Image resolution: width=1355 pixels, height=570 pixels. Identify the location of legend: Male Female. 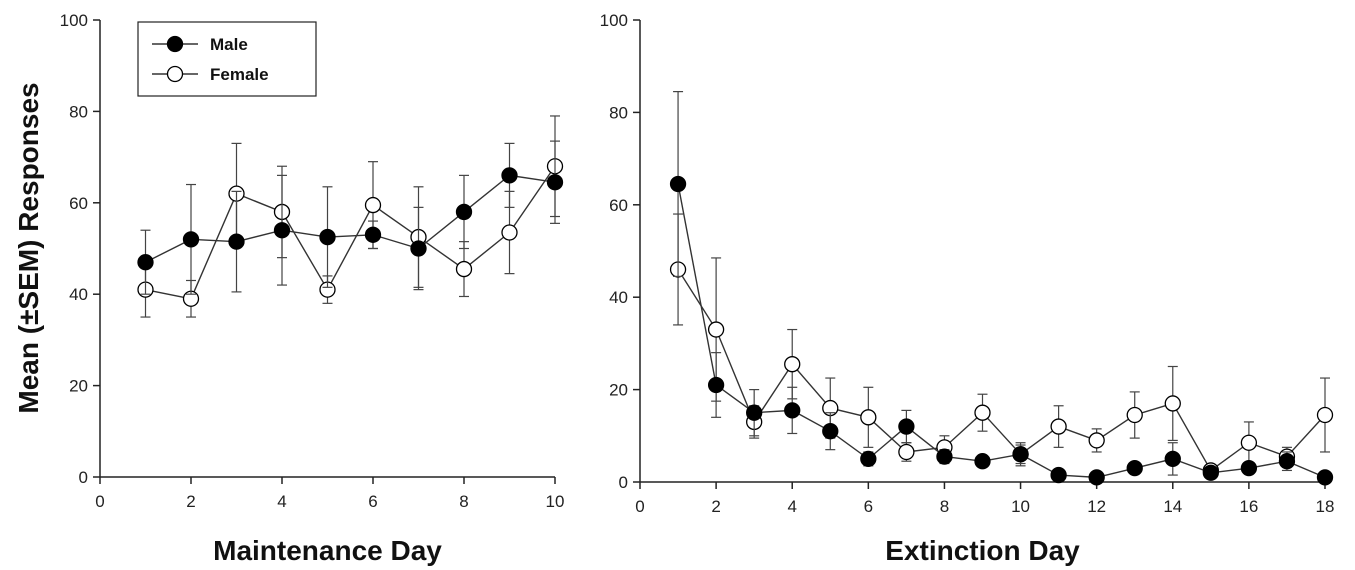
(227, 59).